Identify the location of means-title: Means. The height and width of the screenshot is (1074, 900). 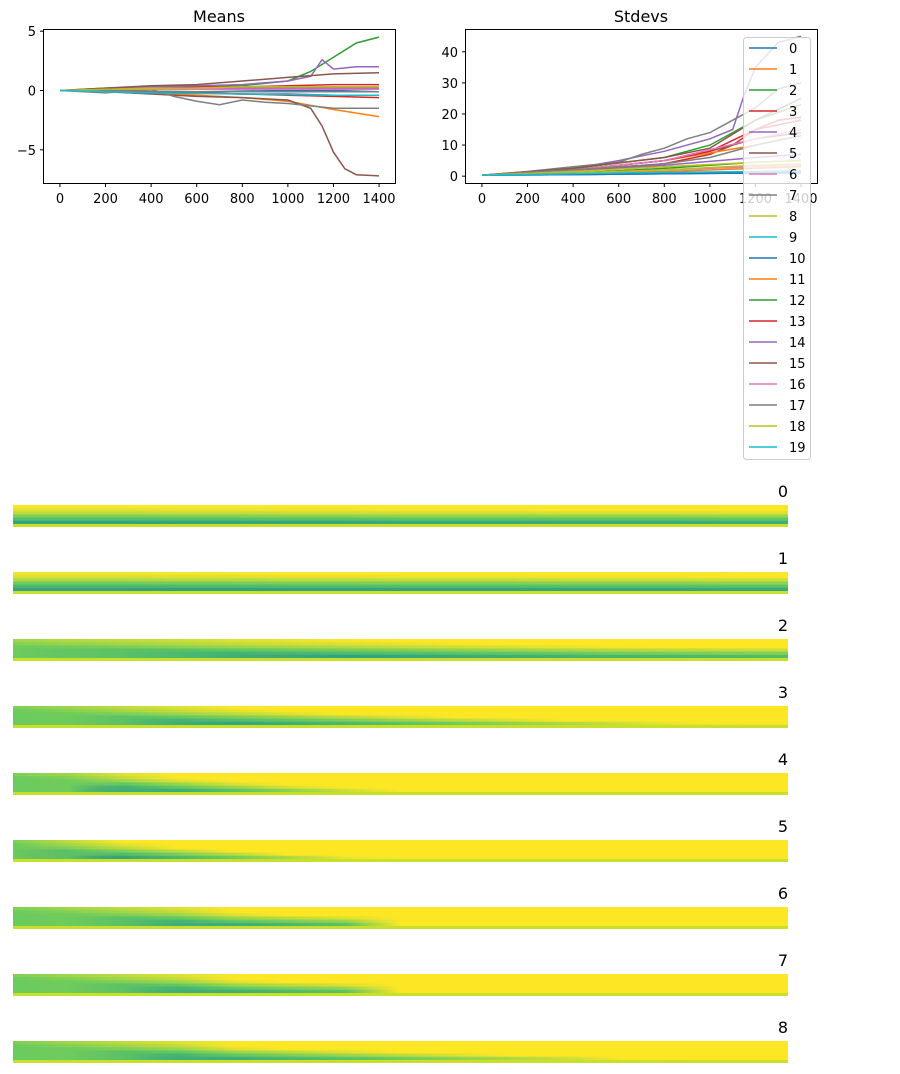
(219, 16).